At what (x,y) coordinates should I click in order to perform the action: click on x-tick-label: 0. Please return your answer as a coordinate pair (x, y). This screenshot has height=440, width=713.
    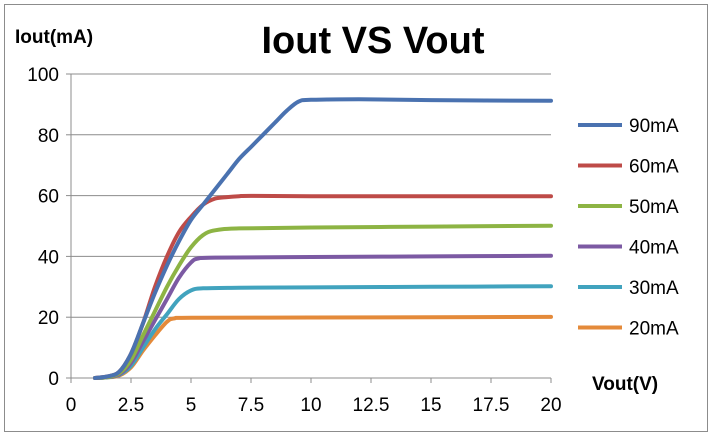
    Looking at the image, I should click on (71, 405).